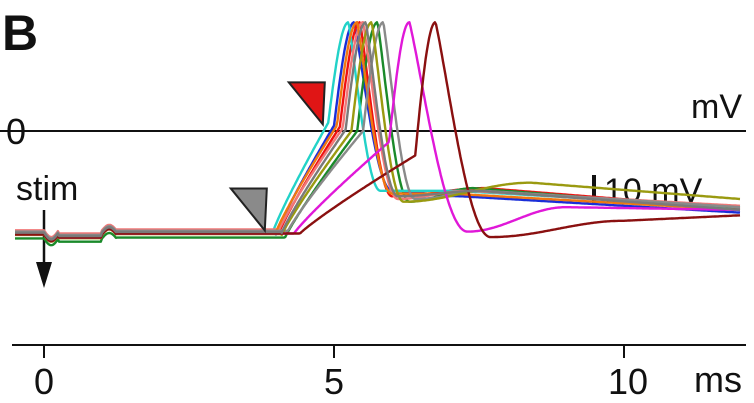  I want to click on x-tick-label: 10, so click(628, 381).